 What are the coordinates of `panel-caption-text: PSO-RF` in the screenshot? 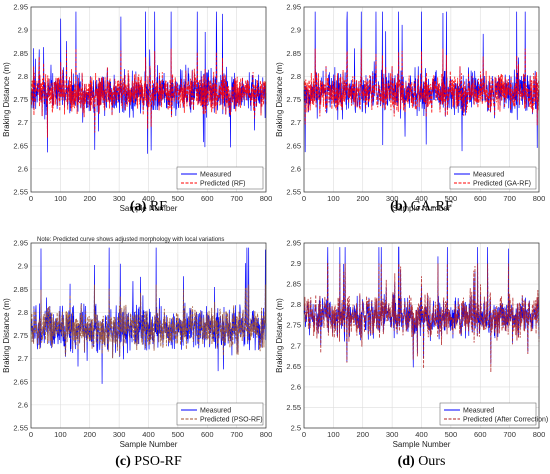 It's located at (156, 461).